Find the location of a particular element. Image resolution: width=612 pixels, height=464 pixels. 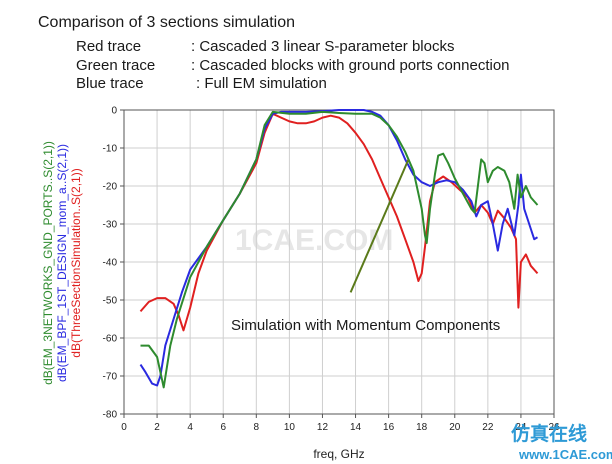

y-tick-label: -50 is located at coordinates (110, 301).